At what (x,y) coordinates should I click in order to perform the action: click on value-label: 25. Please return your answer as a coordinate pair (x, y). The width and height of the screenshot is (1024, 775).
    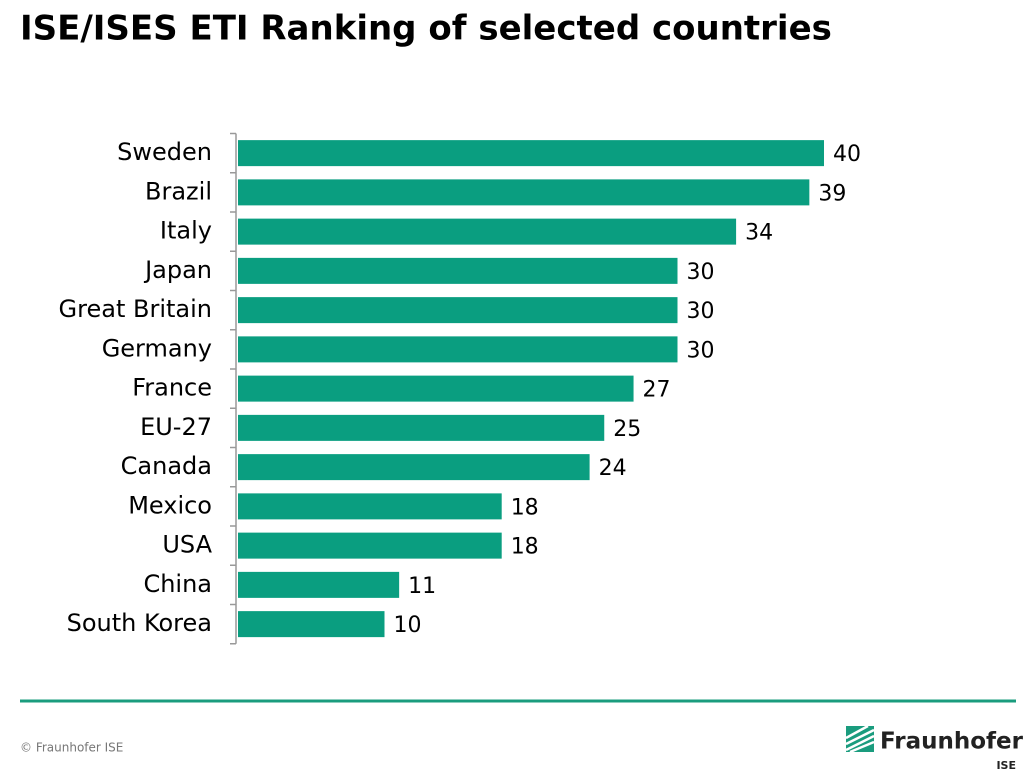
    Looking at the image, I should click on (627, 429).